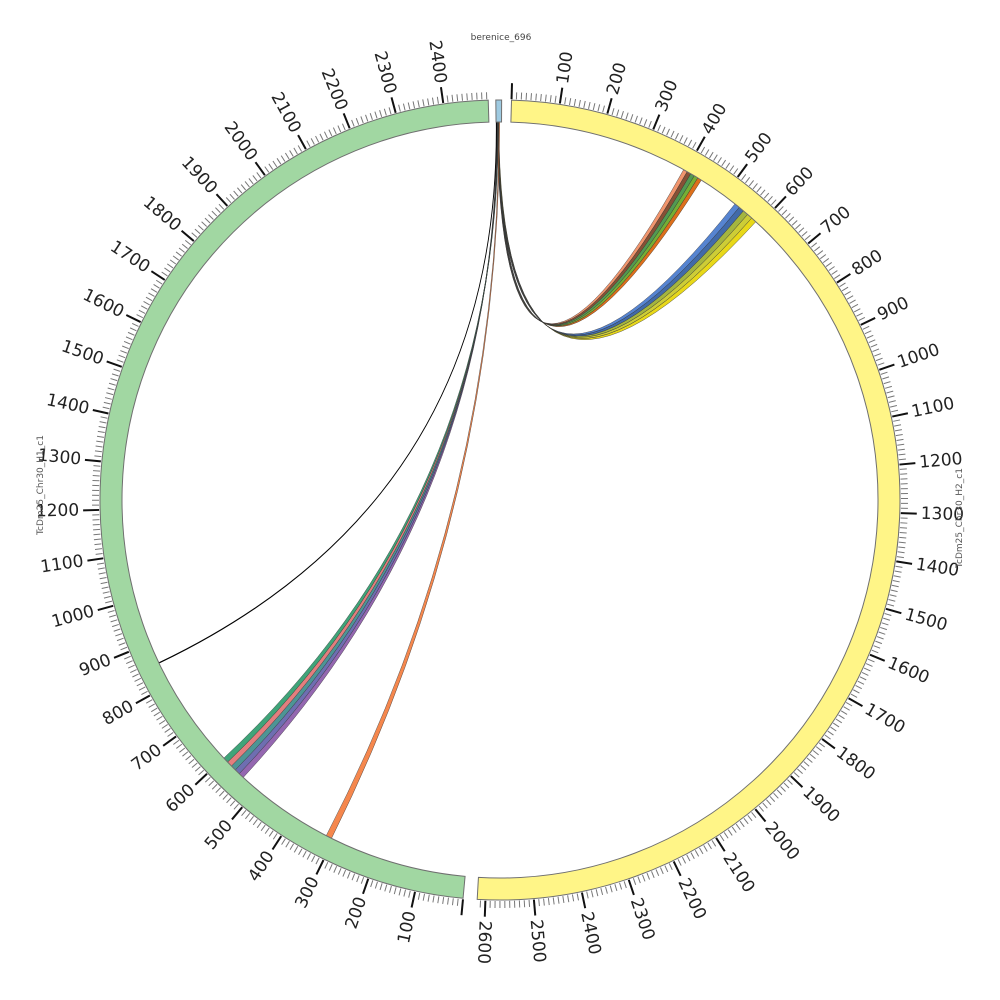  Describe the element at coordinates (884, 718) in the screenshot. I see `tick-label: 1700` at that location.